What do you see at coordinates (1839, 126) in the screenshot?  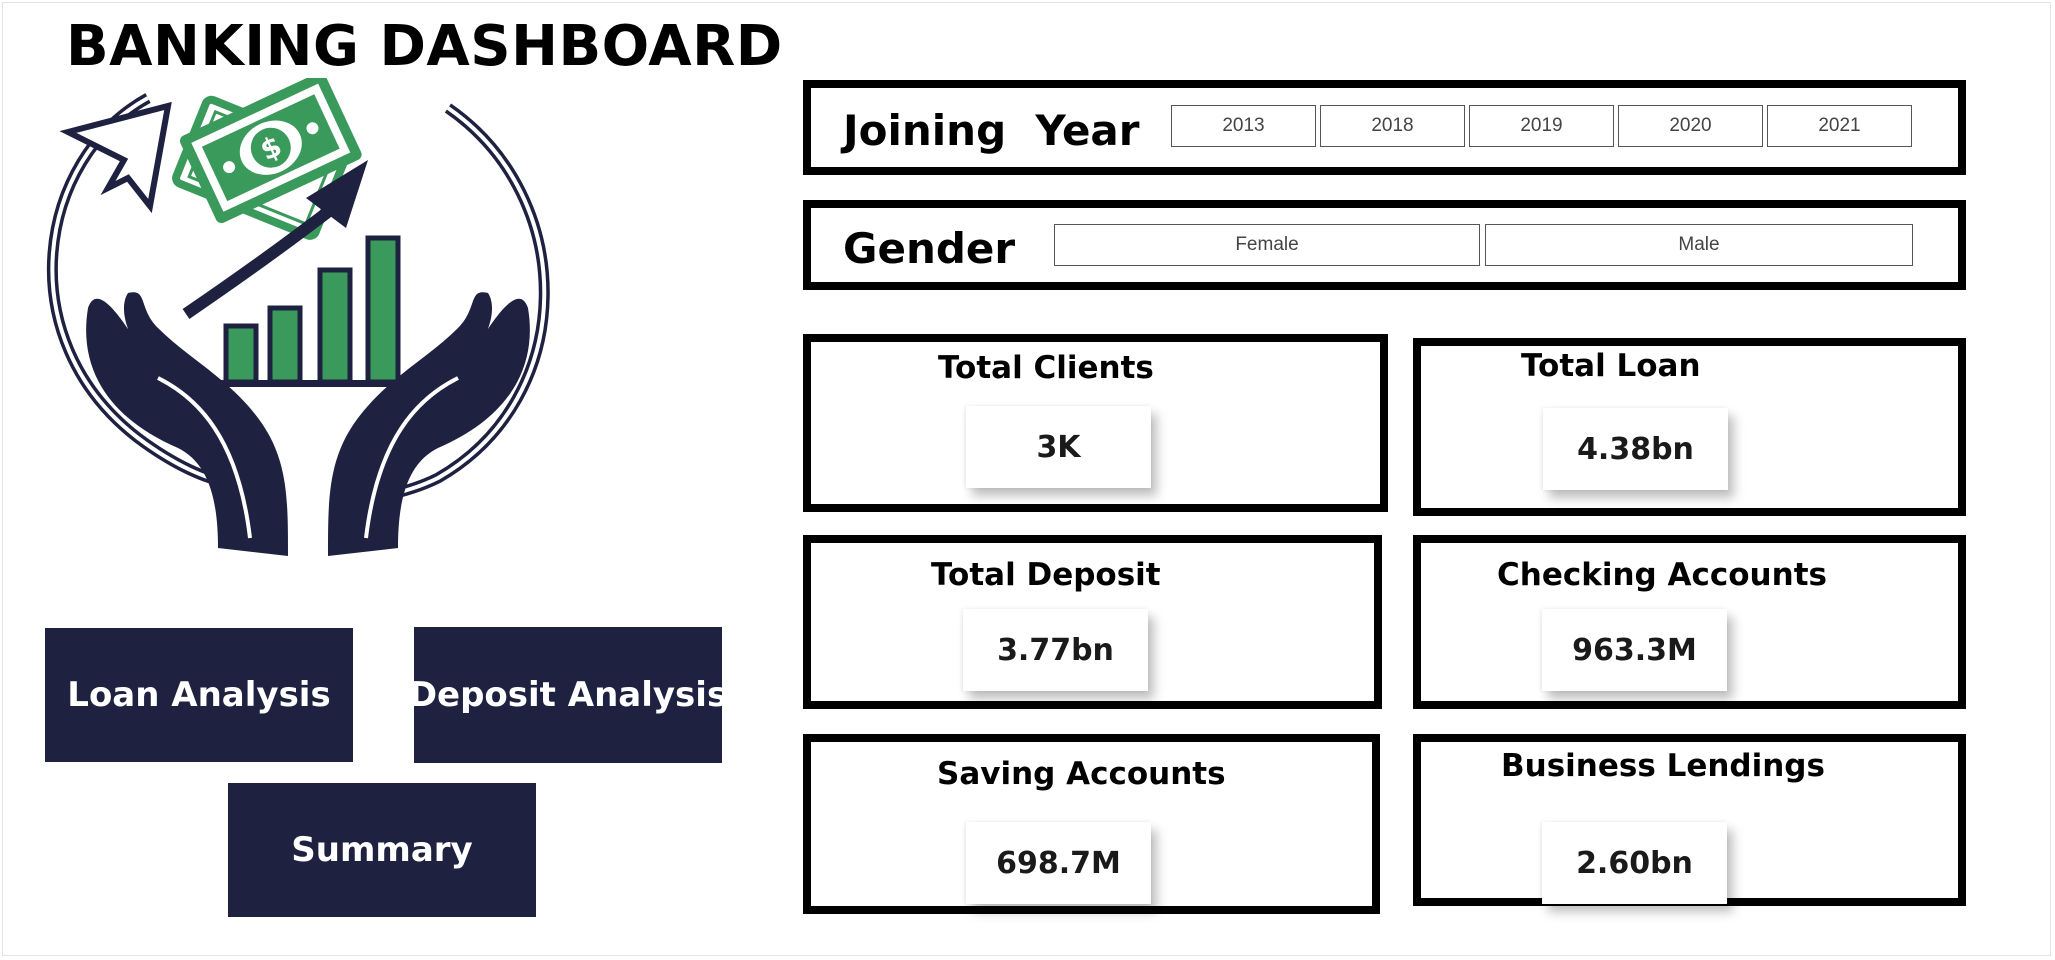 I see `year-option-2021: 2021` at bounding box center [1839, 126].